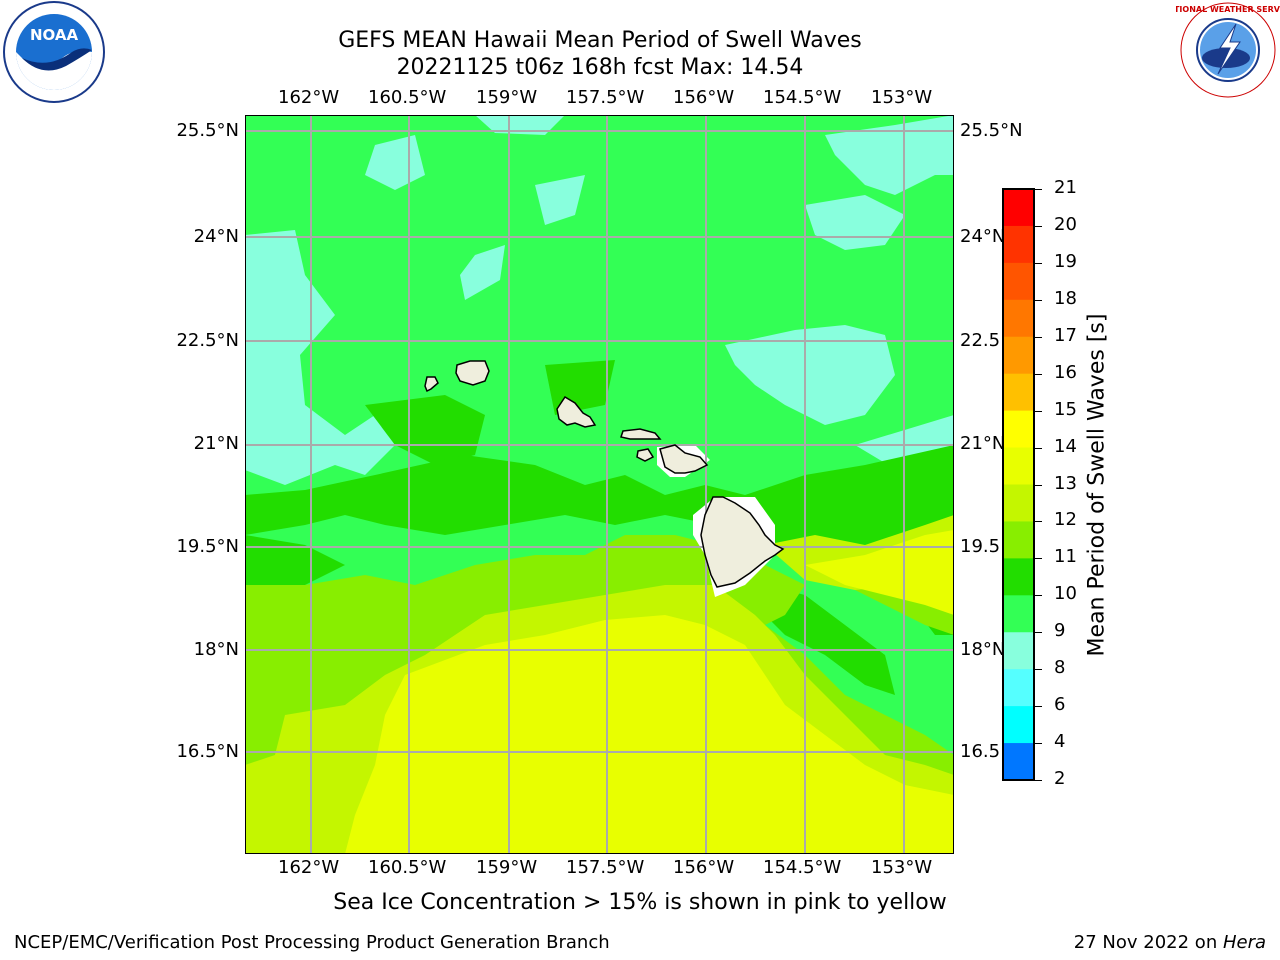 The width and height of the screenshot is (1280, 960). Describe the element at coordinates (576, 411) in the screenshot. I see `island-oahu` at that location.